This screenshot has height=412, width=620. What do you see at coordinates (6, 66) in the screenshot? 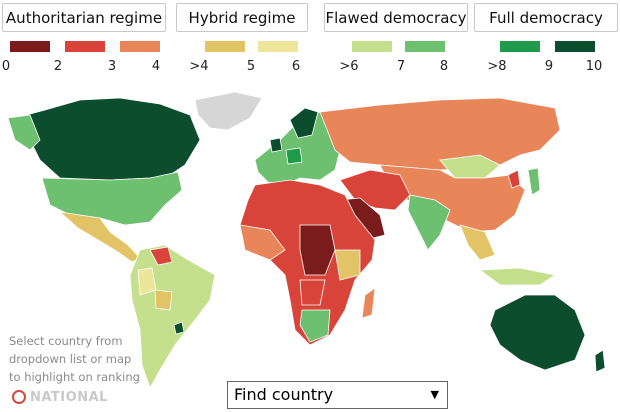
I see `scale-label: 0` at bounding box center [6, 66].